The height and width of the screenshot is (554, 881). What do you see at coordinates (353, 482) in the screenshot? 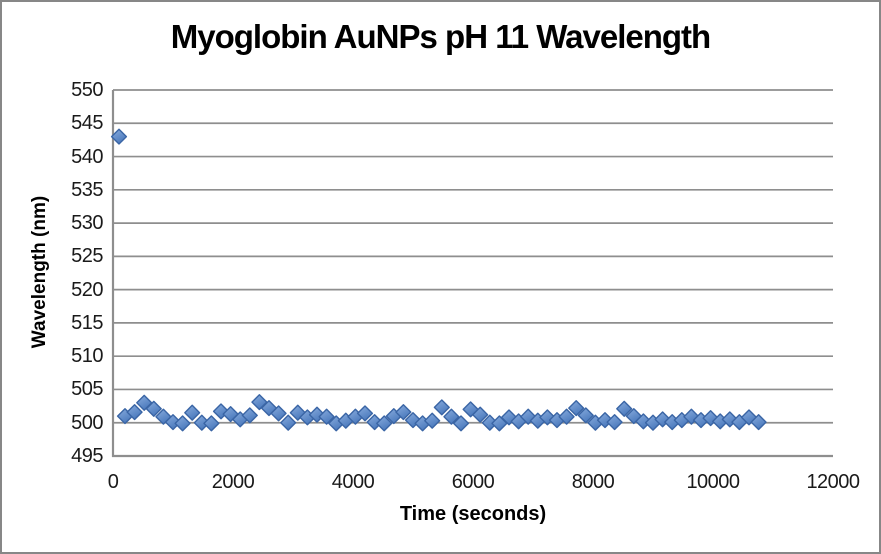
I see `x-tick-label-4000: 4000` at bounding box center [353, 482].